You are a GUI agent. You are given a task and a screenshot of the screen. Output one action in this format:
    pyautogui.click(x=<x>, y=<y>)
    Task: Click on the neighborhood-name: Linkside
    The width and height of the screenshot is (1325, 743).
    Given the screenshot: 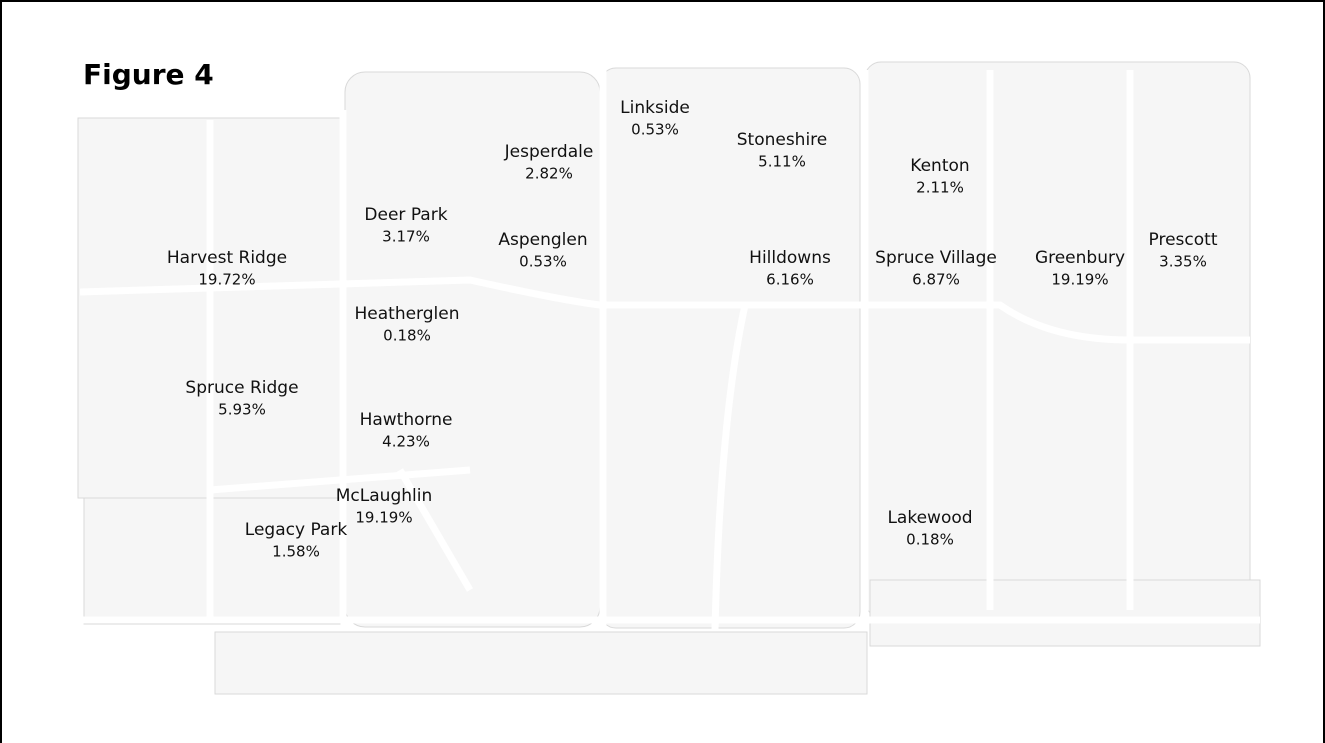 What is the action you would take?
    pyautogui.click(x=655, y=108)
    